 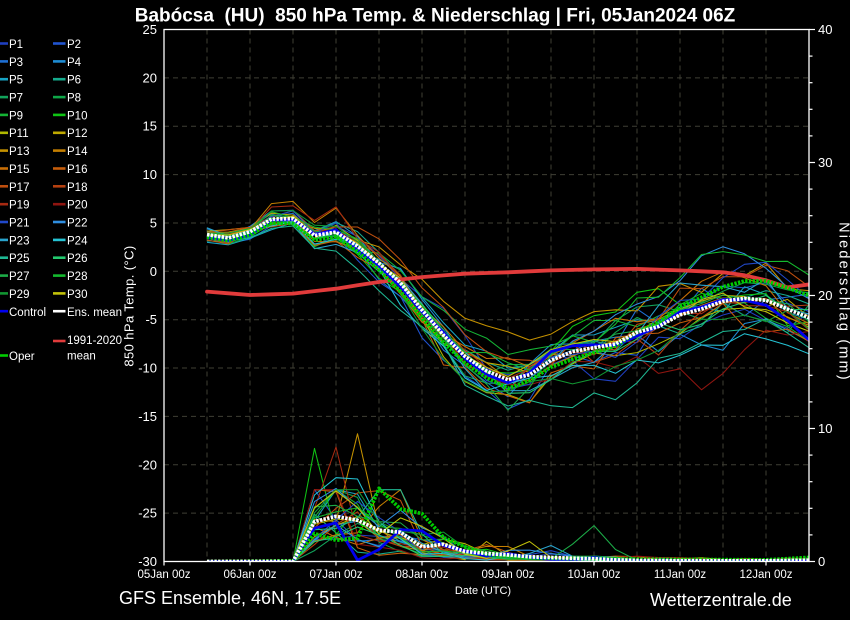 I want to click on svg-text: 40, so click(x=825, y=29).